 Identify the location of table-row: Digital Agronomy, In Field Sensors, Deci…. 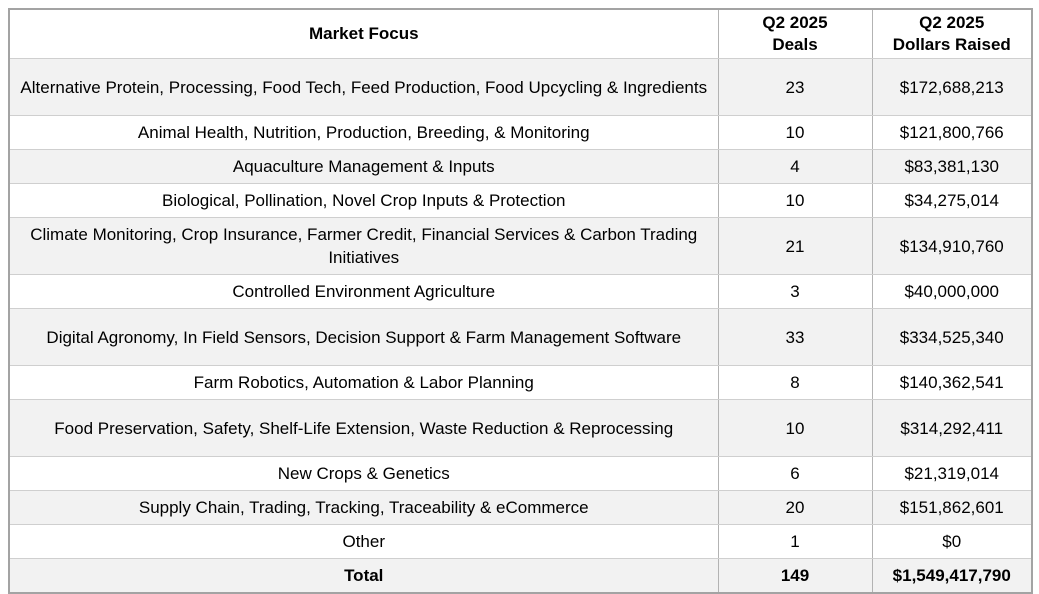
(520, 337).